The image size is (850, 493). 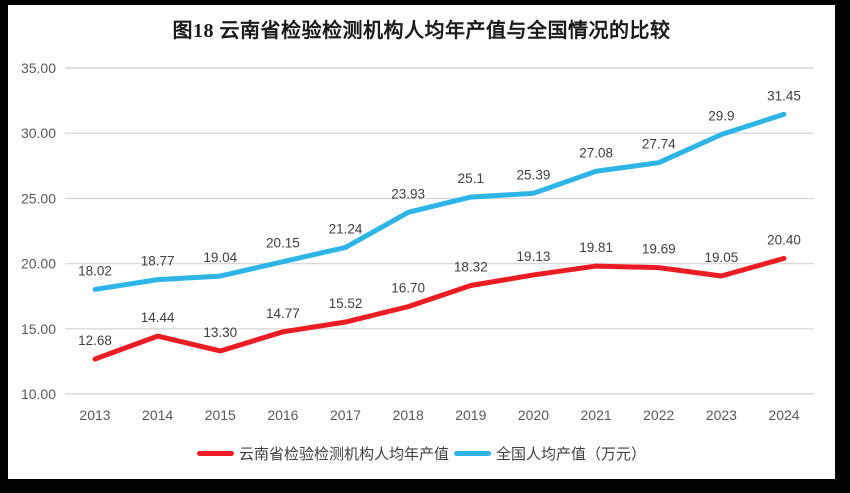 I want to click on data-point-label: 25.1, so click(x=471, y=178).